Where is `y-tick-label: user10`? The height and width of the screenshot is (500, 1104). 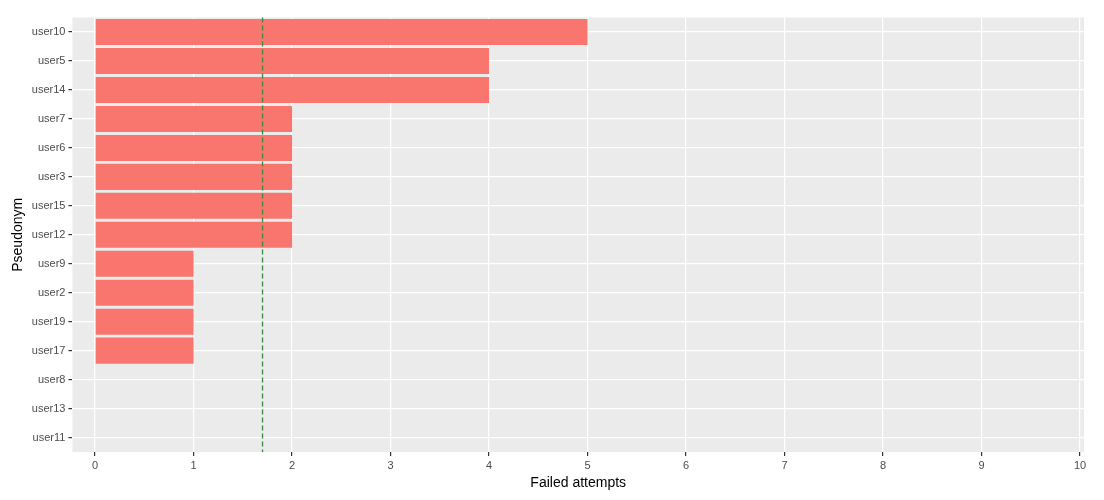
y-tick-label: user10 is located at coordinates (48, 31).